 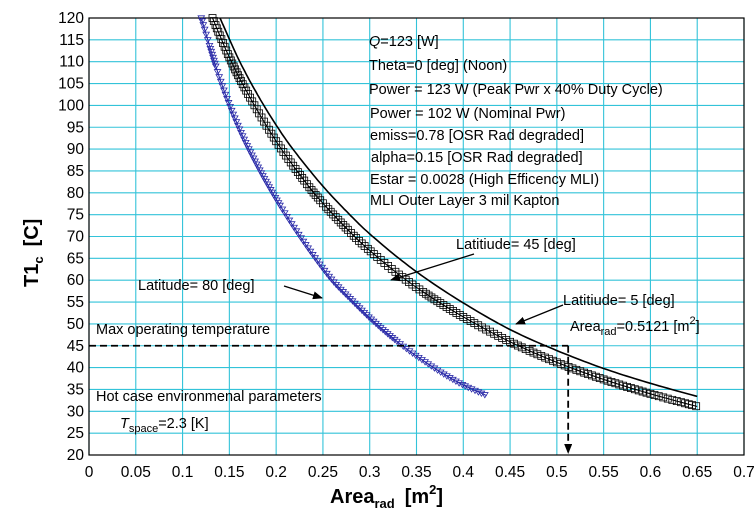 I want to click on y-tick-label: 120, so click(x=71, y=18).